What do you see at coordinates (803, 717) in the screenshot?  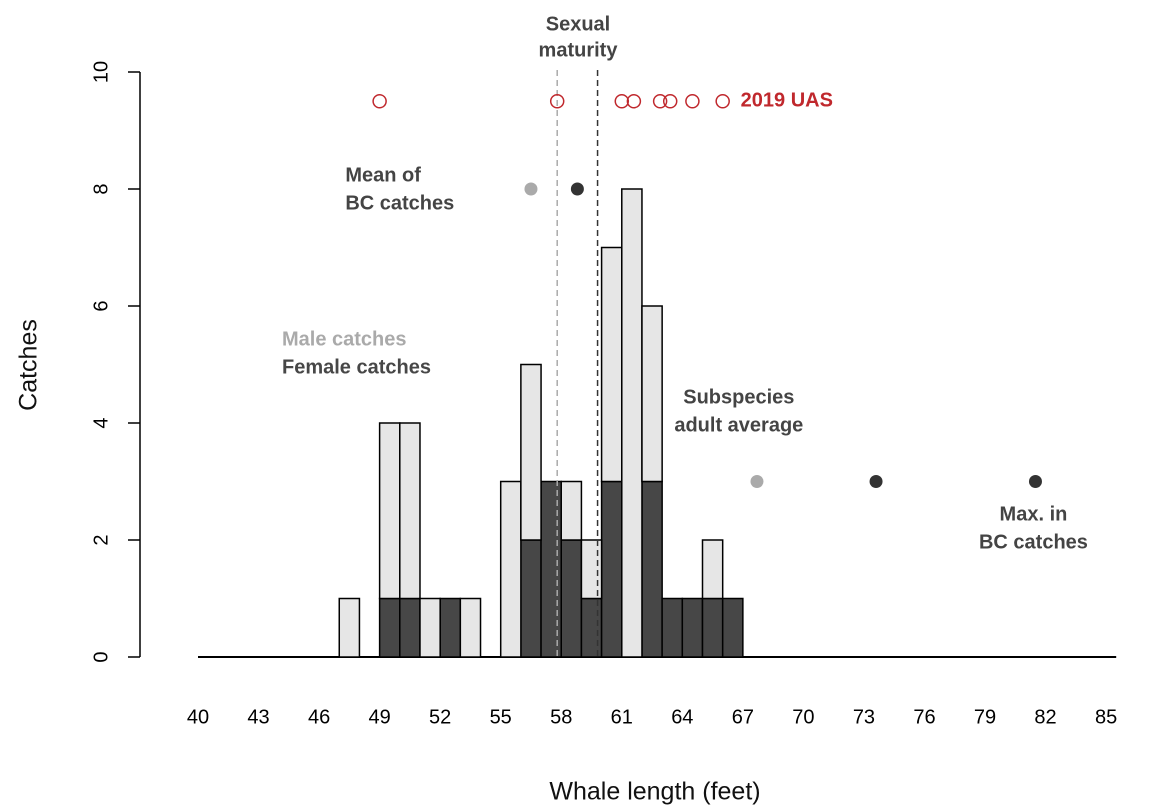 I see `x-tick-label: 70` at bounding box center [803, 717].